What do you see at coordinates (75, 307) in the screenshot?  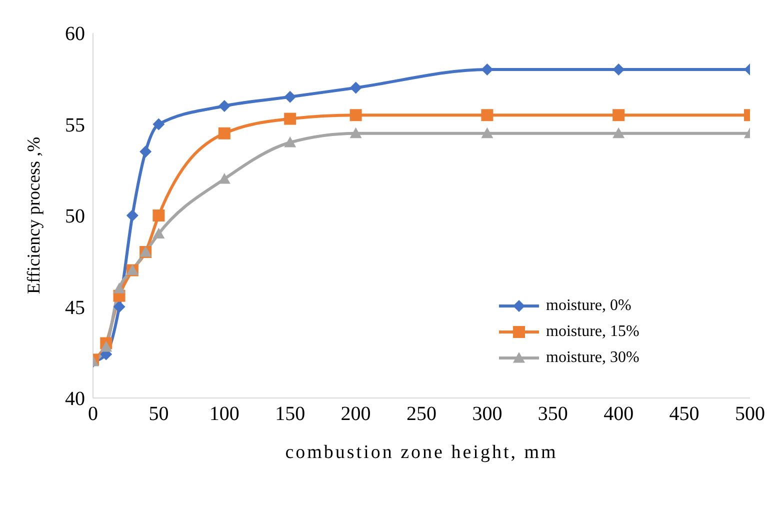 I see `y-tick-label: 45` at bounding box center [75, 307].